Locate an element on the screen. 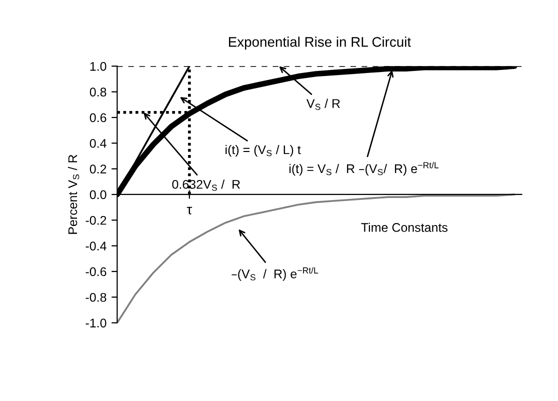 The height and width of the screenshot is (401, 558). chart-title: Exponential Rise in RL Circuit is located at coordinates (319, 43).